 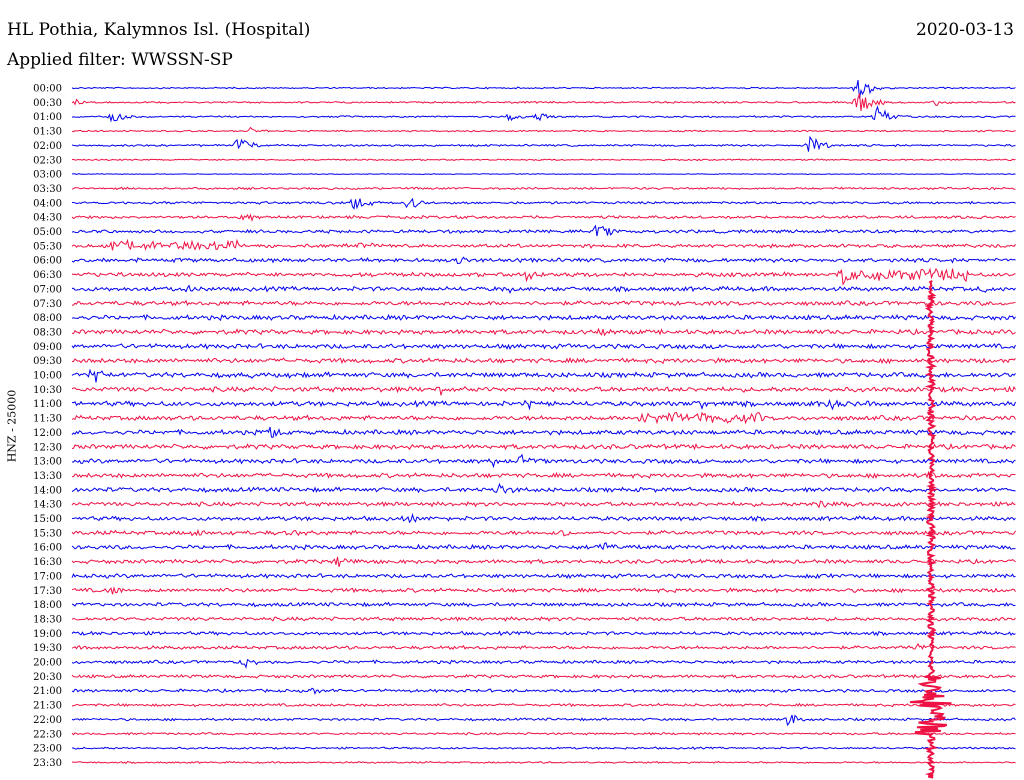 What do you see at coordinates (47, 462) in the screenshot?
I see `tick-label-1300: 13:00` at bounding box center [47, 462].